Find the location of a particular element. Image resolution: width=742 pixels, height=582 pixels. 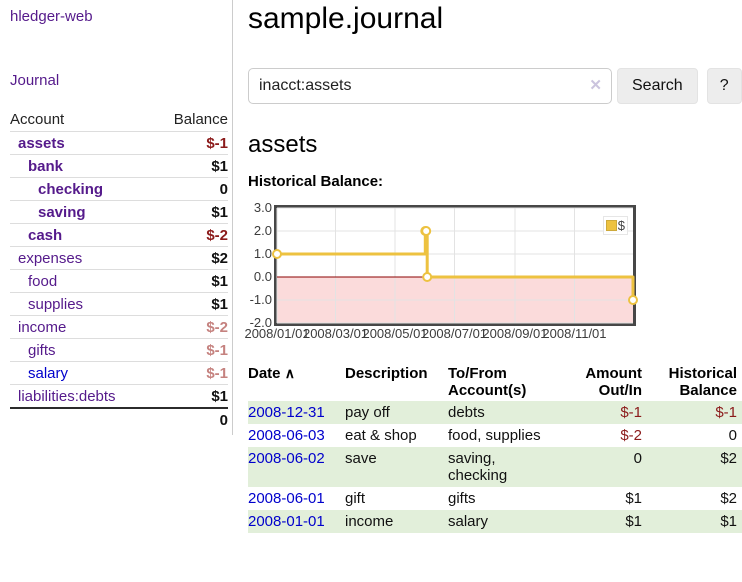

search-box: ✕ is located at coordinates (430, 86).